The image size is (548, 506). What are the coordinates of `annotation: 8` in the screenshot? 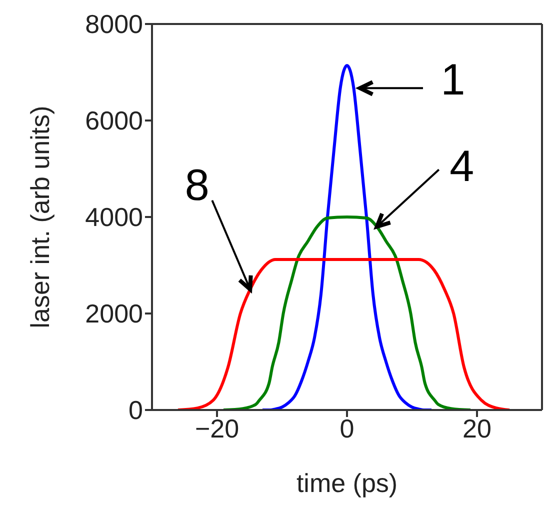 It's located at (197, 185).